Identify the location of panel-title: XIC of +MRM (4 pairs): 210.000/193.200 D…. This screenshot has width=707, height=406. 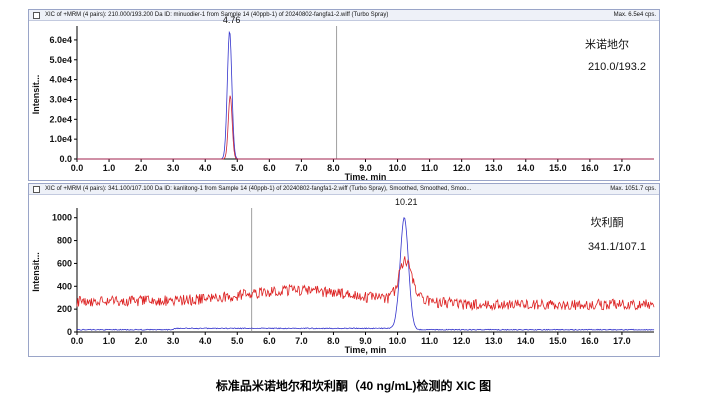
(217, 15).